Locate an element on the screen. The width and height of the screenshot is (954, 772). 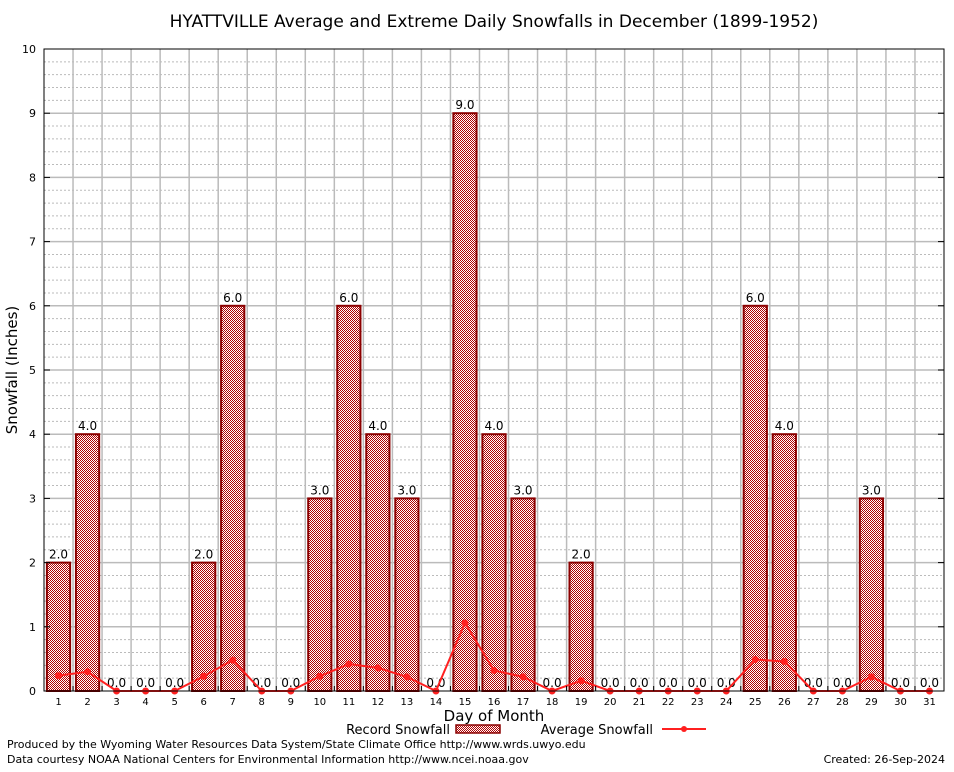
x-tick-label: 17 is located at coordinates (523, 702).